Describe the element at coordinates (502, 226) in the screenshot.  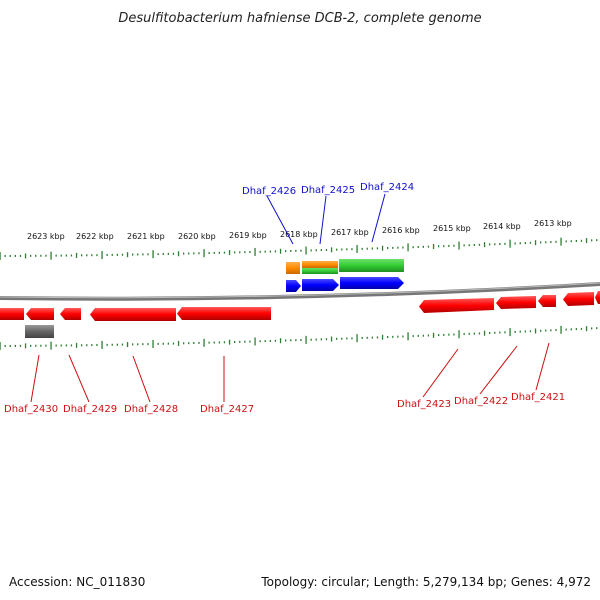
I see `ruler-label-2614: 2614 kbp` at that location.